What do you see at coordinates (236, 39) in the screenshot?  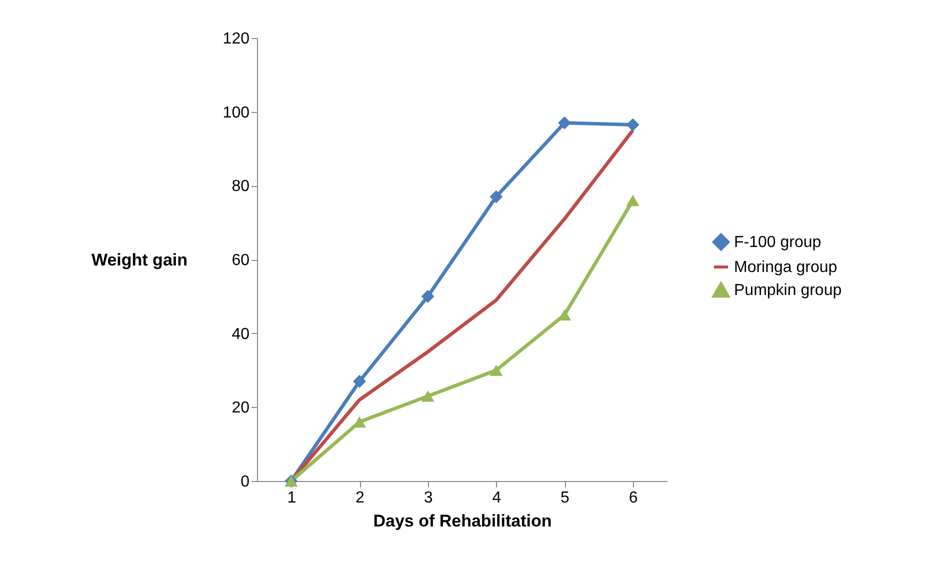 I see `y-tick-label: 120` at bounding box center [236, 39].